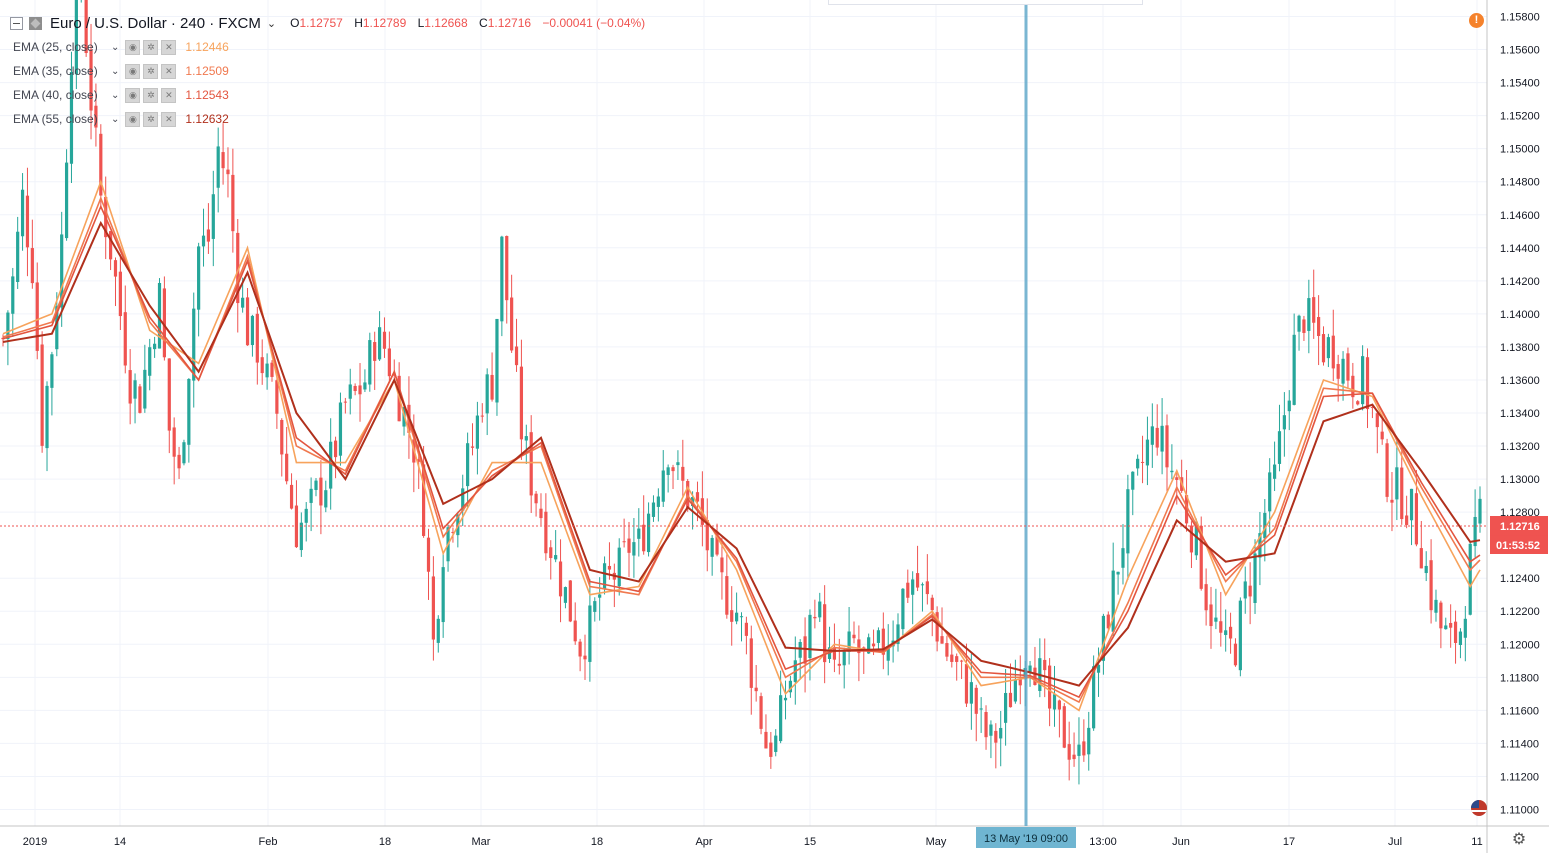  I want to click on indicator-name: EMA (25, close), so click(55, 47).